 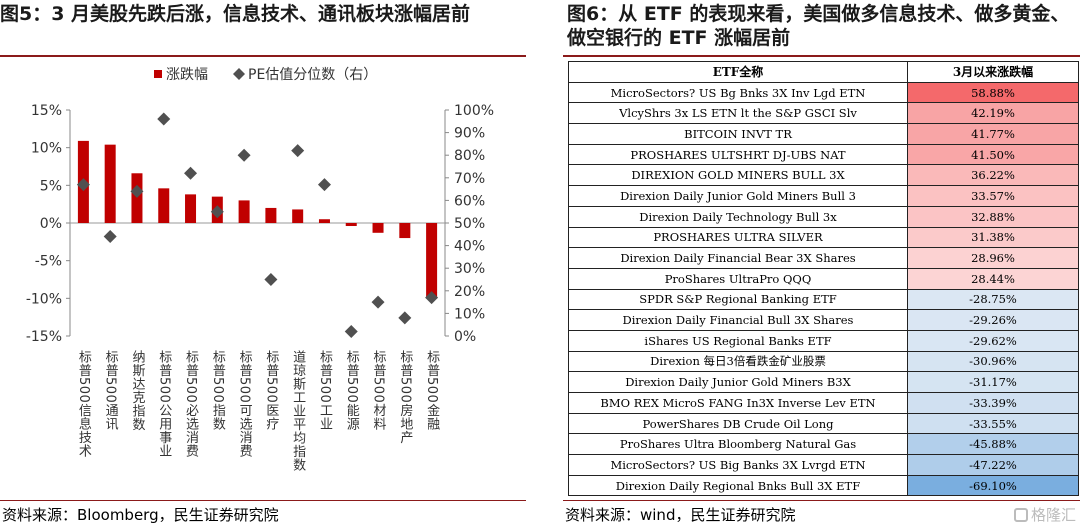 What do you see at coordinates (298, 411) in the screenshot?
I see `category-label: 道琼斯工业平均指数` at bounding box center [298, 411].